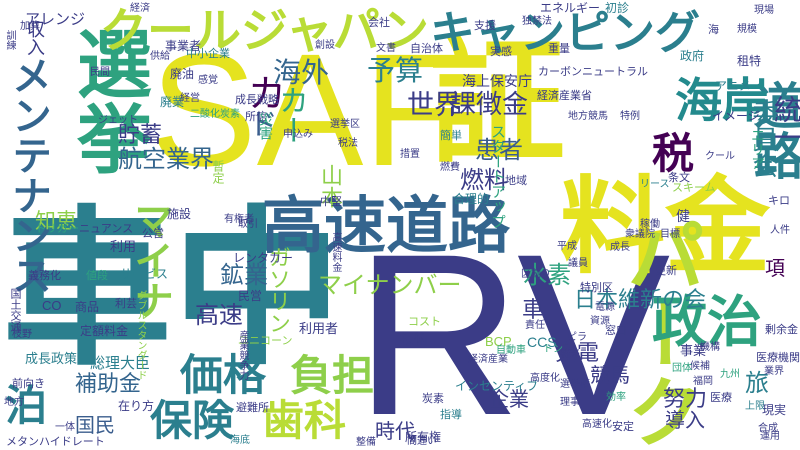  Describe the element at coordinates (144, 274) in the screenshot. I see `cloud-word: サービス` at that location.